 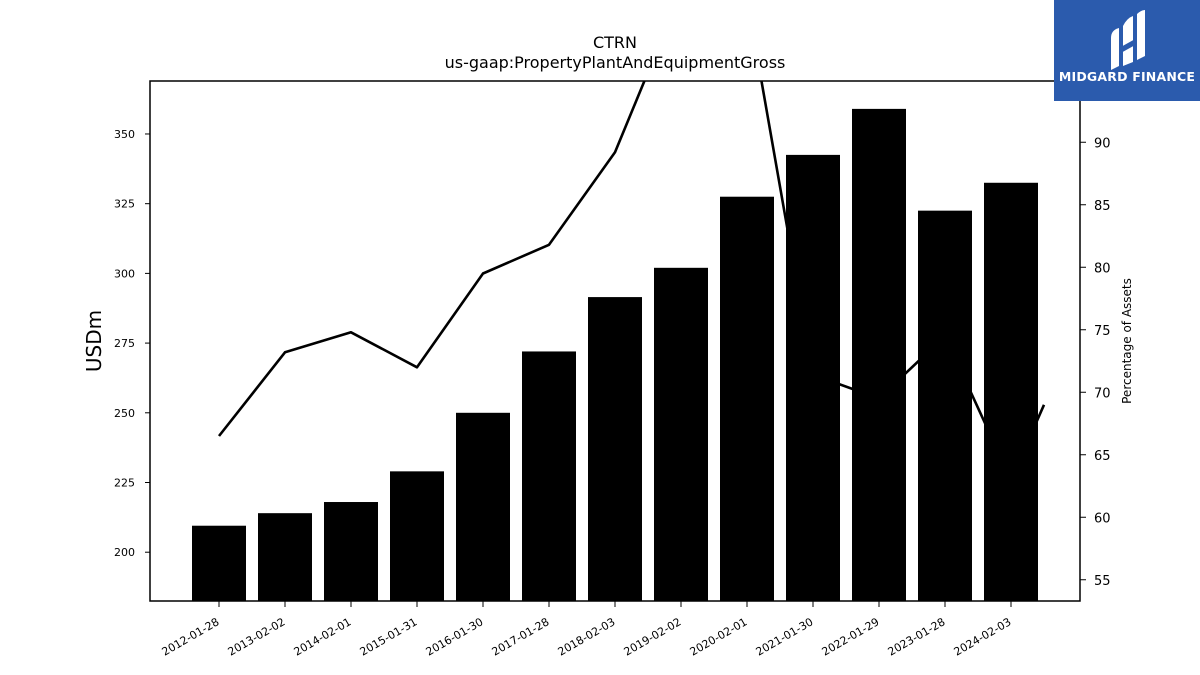 I want to click on y-tick-label: 200, so click(x=124, y=552).